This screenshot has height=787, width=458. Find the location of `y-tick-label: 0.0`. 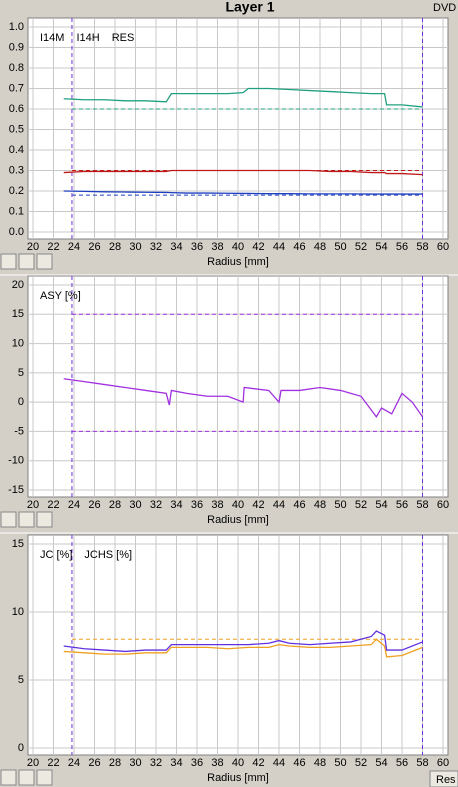

y-tick-label: 0.0 is located at coordinates (16, 232).